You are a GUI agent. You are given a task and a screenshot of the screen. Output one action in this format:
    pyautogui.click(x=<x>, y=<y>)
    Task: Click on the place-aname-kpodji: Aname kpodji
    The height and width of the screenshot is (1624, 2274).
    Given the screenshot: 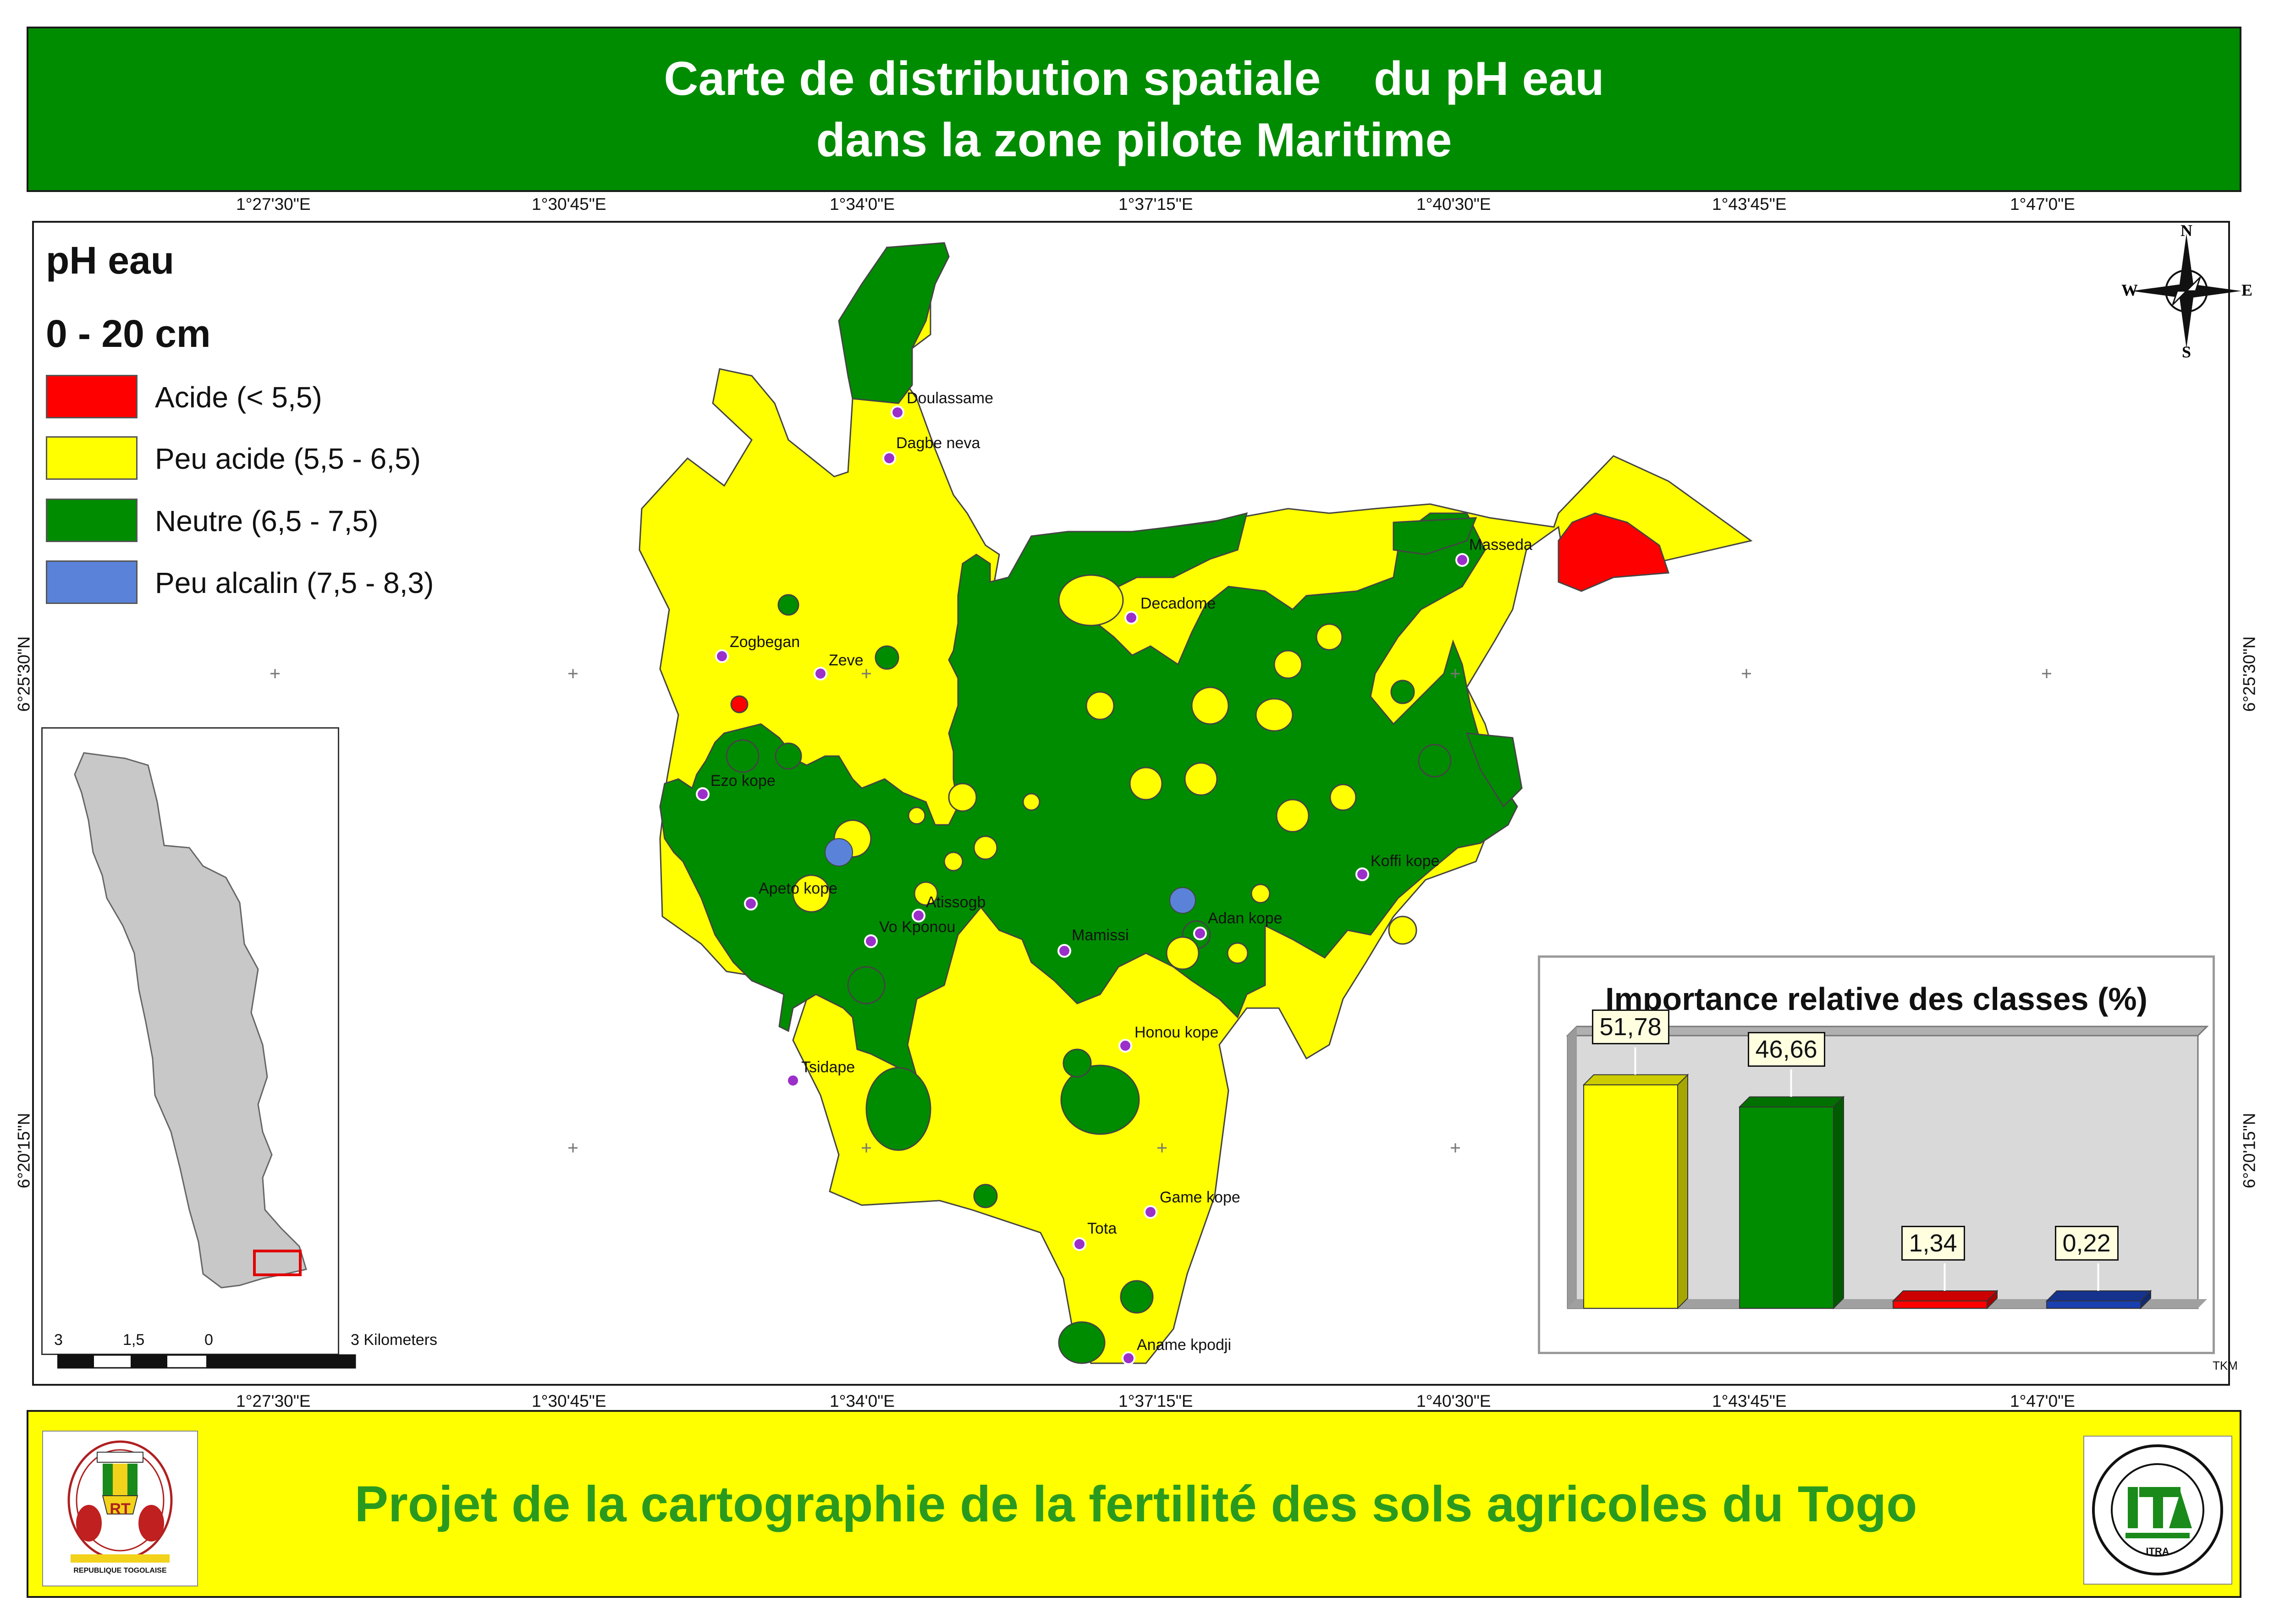 What is the action you would take?
    pyautogui.click(x=1184, y=1345)
    